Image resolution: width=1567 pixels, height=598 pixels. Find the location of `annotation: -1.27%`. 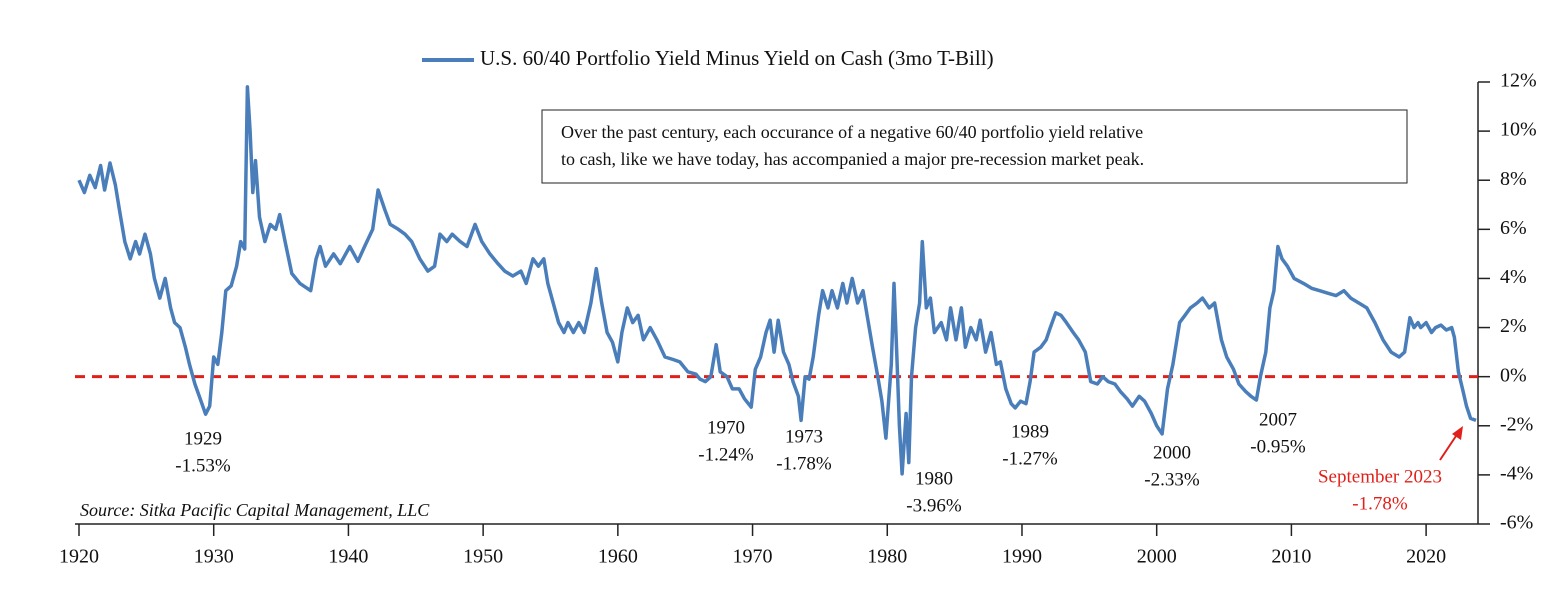

annotation: -1.27% is located at coordinates (1030, 458).